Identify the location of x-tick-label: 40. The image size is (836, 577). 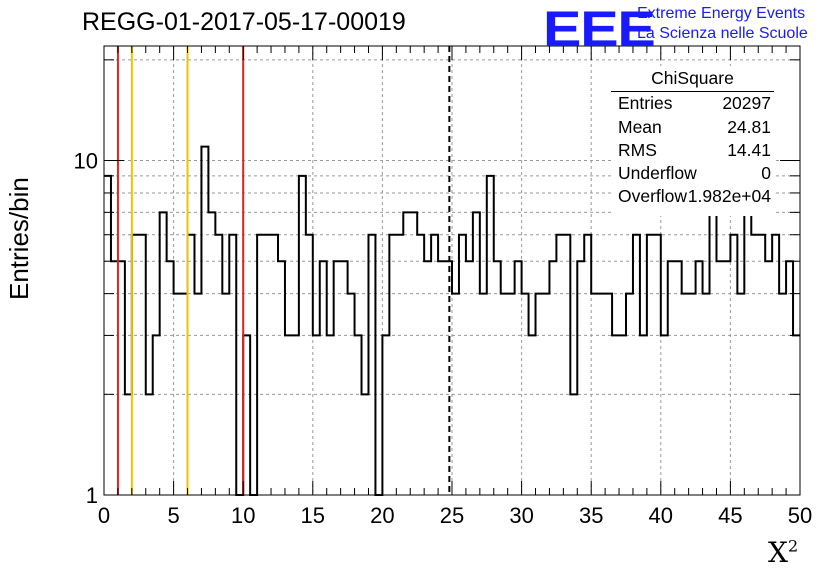
(661, 515).